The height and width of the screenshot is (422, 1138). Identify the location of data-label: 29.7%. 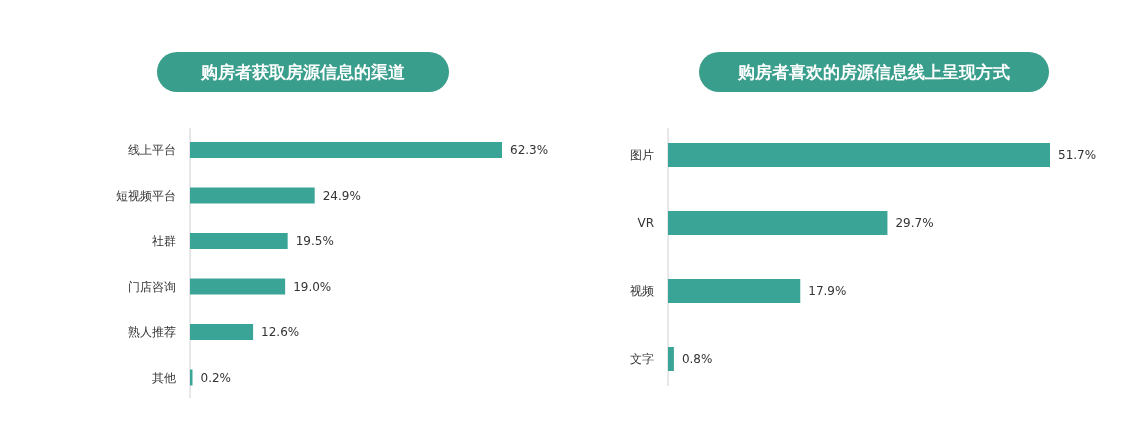
(914, 223).